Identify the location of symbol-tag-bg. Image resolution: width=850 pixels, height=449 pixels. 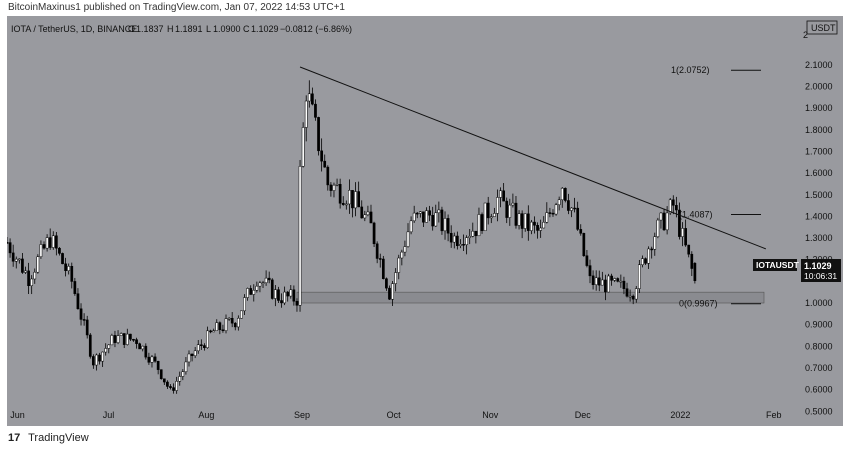
(775, 265).